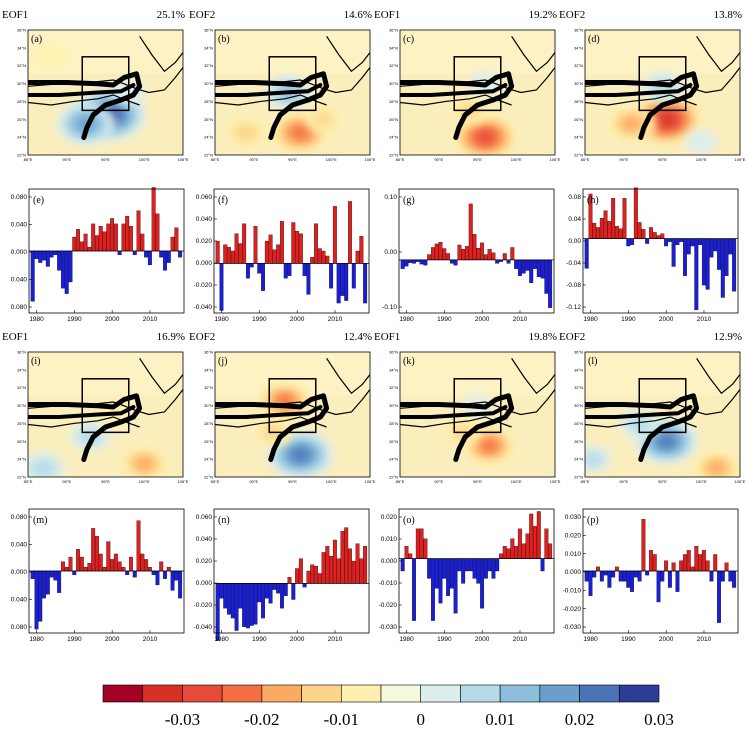 This screenshot has height=732, width=748. Describe the element at coordinates (253, 481) in the screenshot. I see `x-tick-label: 90°E` at that location.